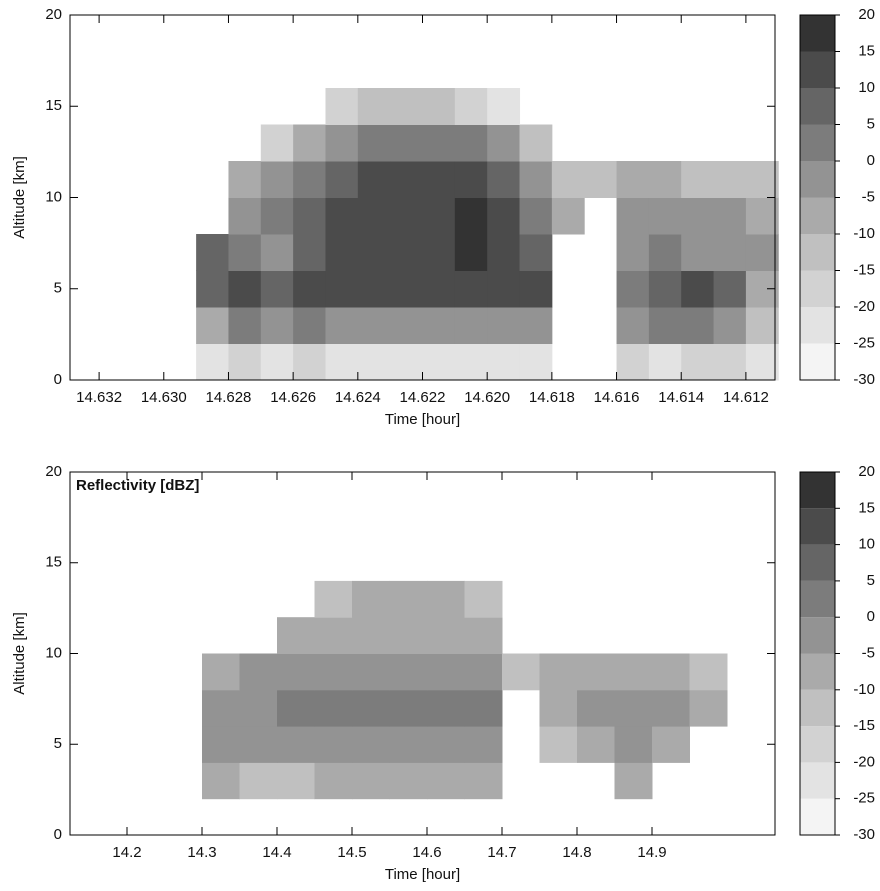  Describe the element at coordinates (137, 485) in the screenshot. I see `annotation: Reflectivity [dBZ]` at that location.